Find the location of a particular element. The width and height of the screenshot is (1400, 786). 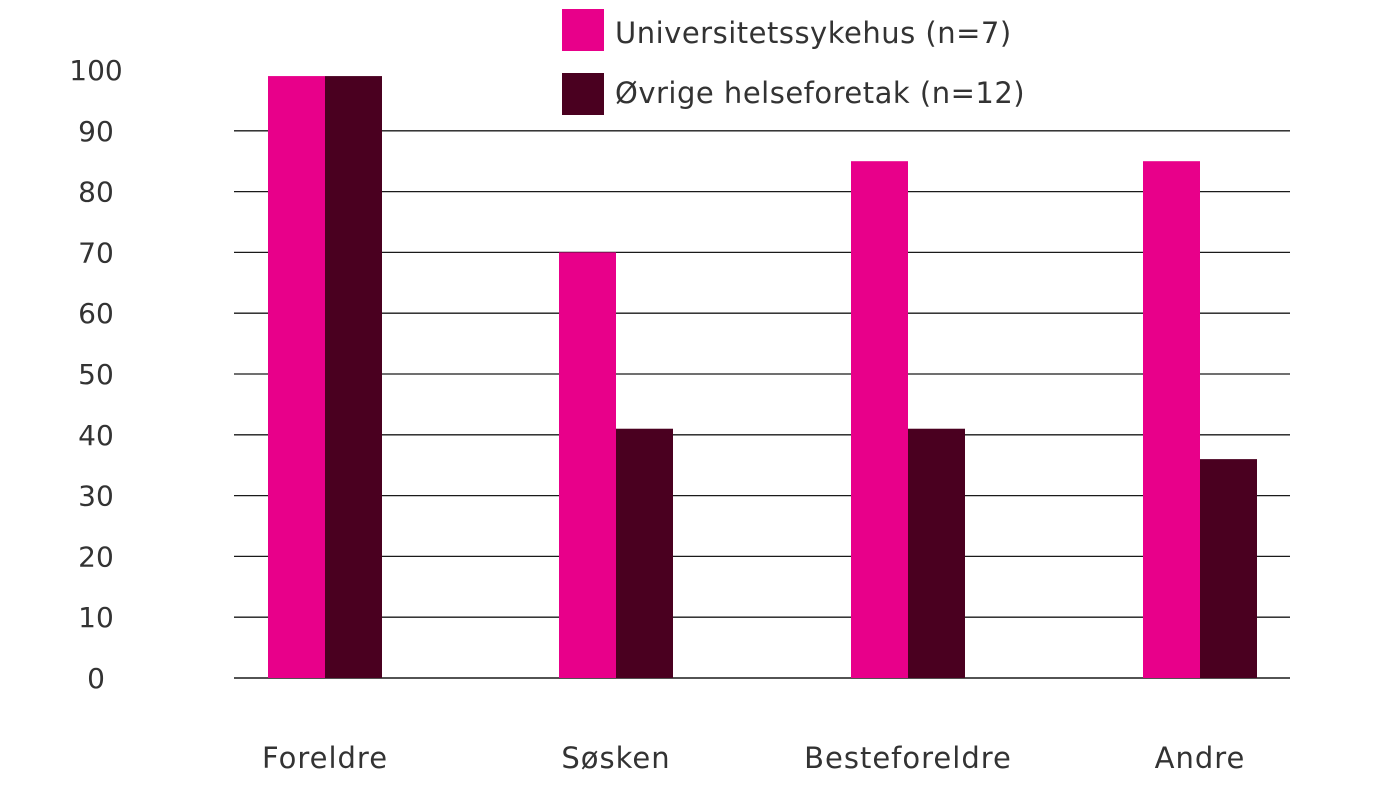

x-axis-categories: Foreldre Søsken Besteforeldre Andre is located at coordinates (754, 758).